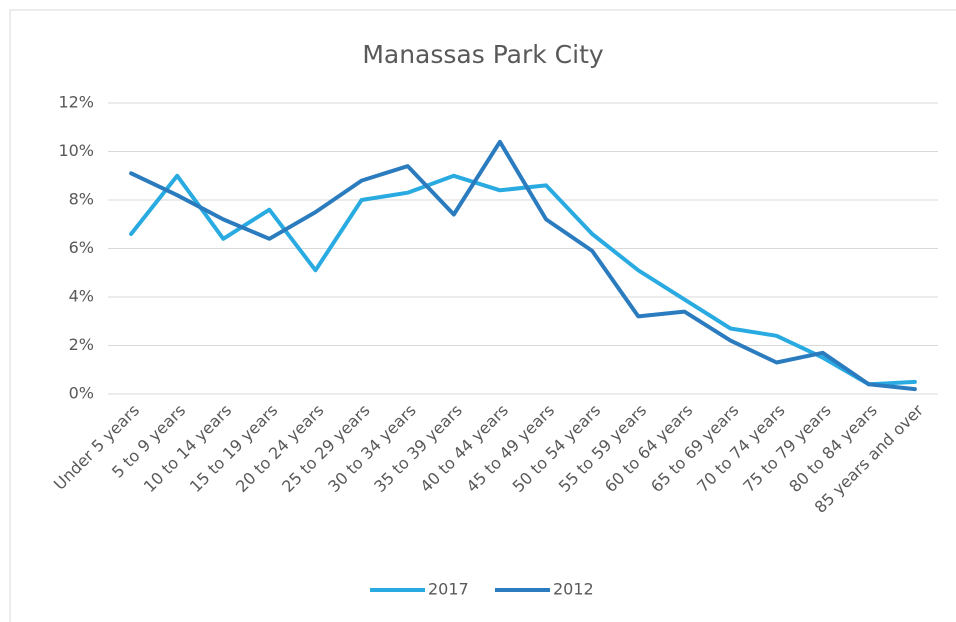  What do you see at coordinates (483, 54) in the screenshot?
I see `chart-title: Manassas Park City` at bounding box center [483, 54].